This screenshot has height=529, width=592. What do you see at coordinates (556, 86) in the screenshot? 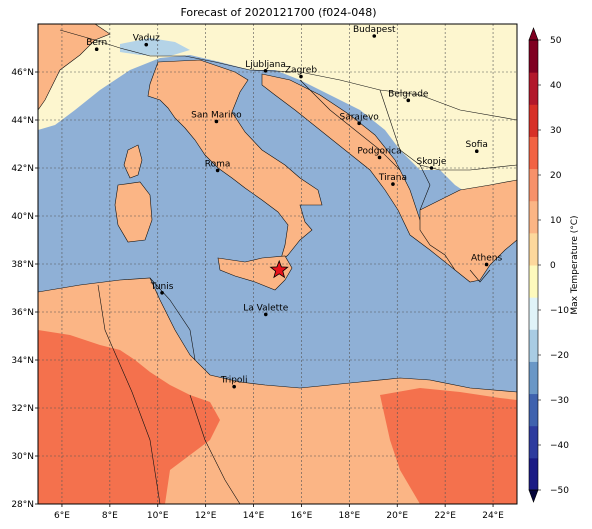
I see `colorbar-tick-label: 40` at bounding box center [556, 86].